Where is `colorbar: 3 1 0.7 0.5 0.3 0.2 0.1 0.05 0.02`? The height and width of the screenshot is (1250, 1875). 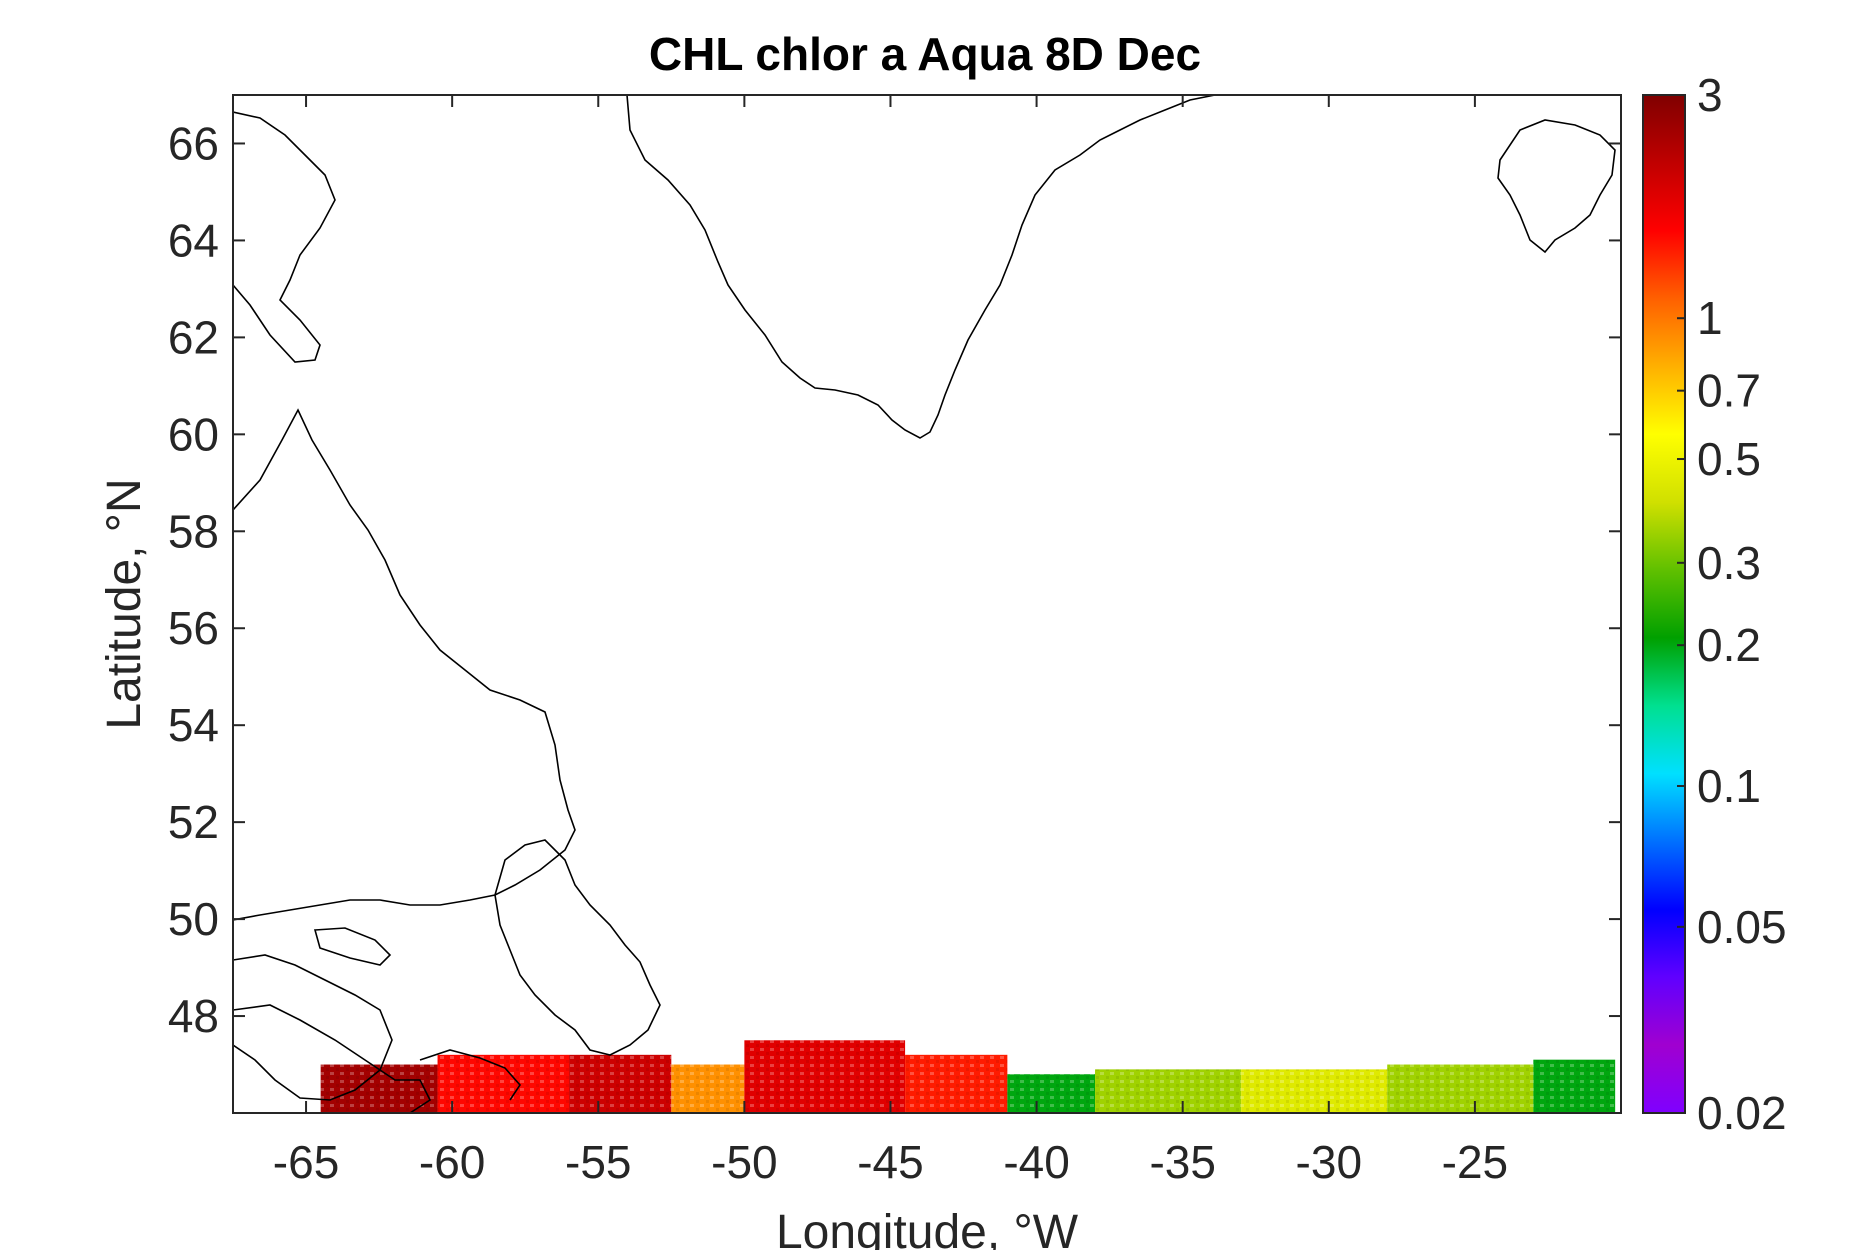 colorbar: 3 1 0.7 0.5 0.3 0.2 0.1 0.05 0.02 is located at coordinates (1714, 604).